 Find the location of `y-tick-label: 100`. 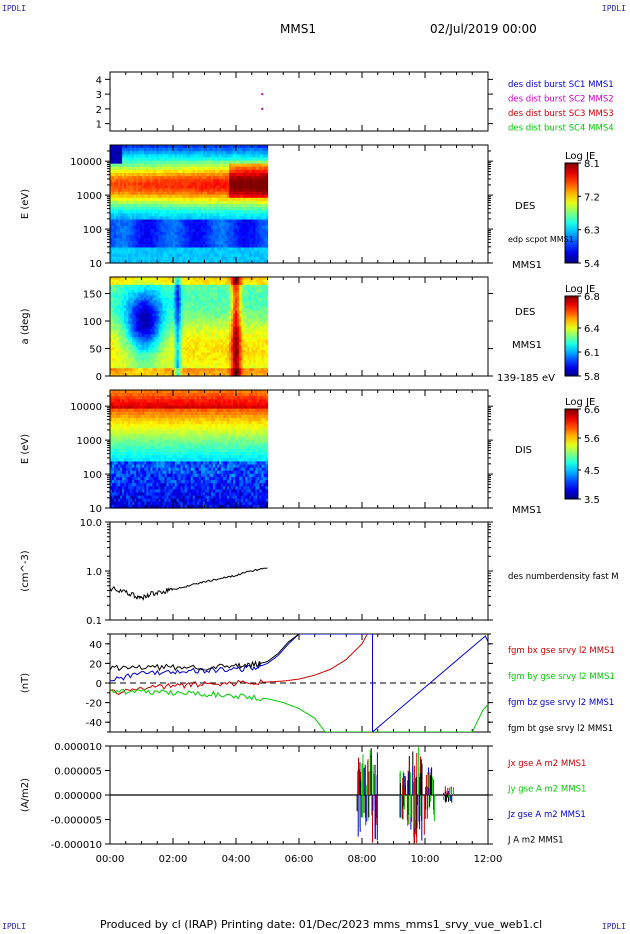

y-tick-label: 100 is located at coordinates (92, 230).